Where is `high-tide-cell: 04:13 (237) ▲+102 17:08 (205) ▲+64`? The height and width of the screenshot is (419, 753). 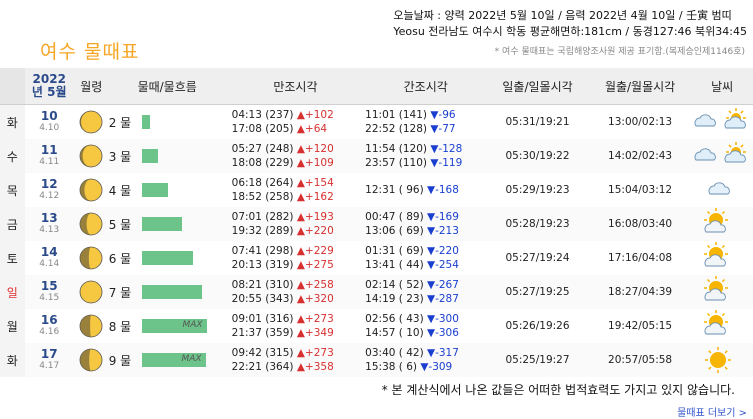 high-tide-cell: 04:13 (237) ▲+102 17:08 (205) ▲+64 is located at coordinates (296, 122).